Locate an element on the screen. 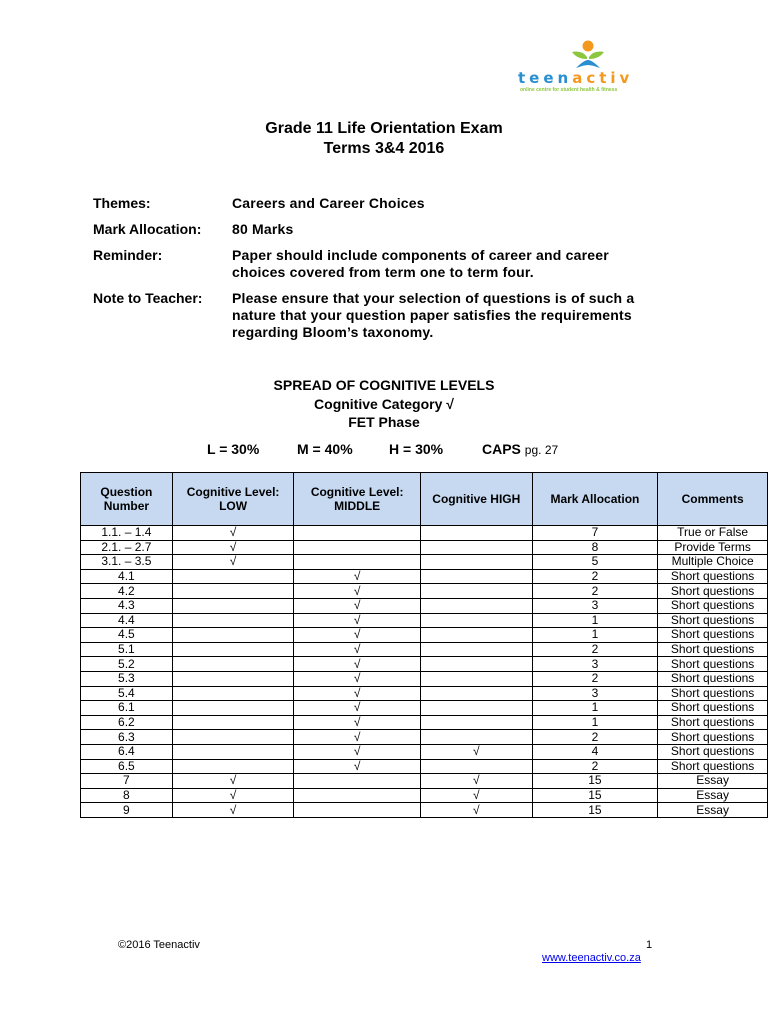 The width and height of the screenshot is (768, 1024). logo-word-activ: activ is located at coordinates (603, 78).